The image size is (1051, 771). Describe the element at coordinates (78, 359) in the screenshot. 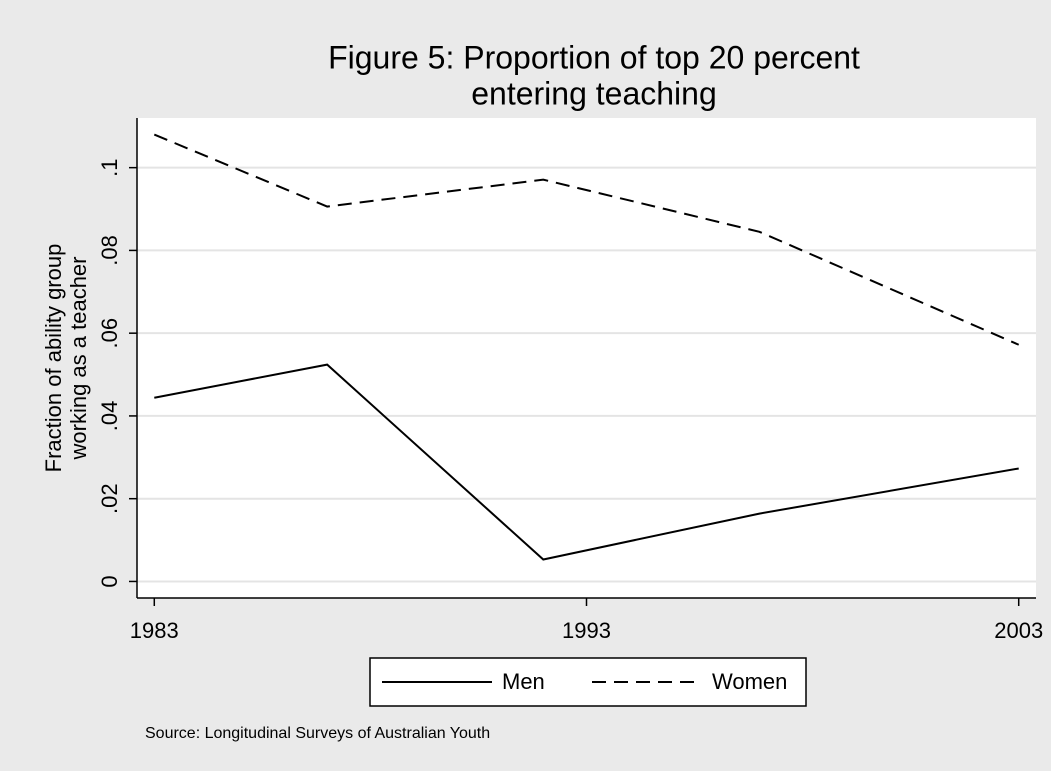

I see `y-axis-title: working as a teacher` at that location.